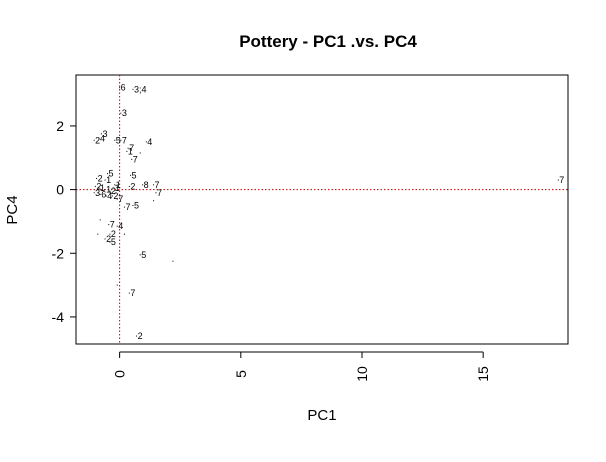 Image resolution: width=606 pixels, height=462 pixels. What do you see at coordinates (60, 190) in the screenshot?
I see `y-tick-label: 0` at bounding box center [60, 190].